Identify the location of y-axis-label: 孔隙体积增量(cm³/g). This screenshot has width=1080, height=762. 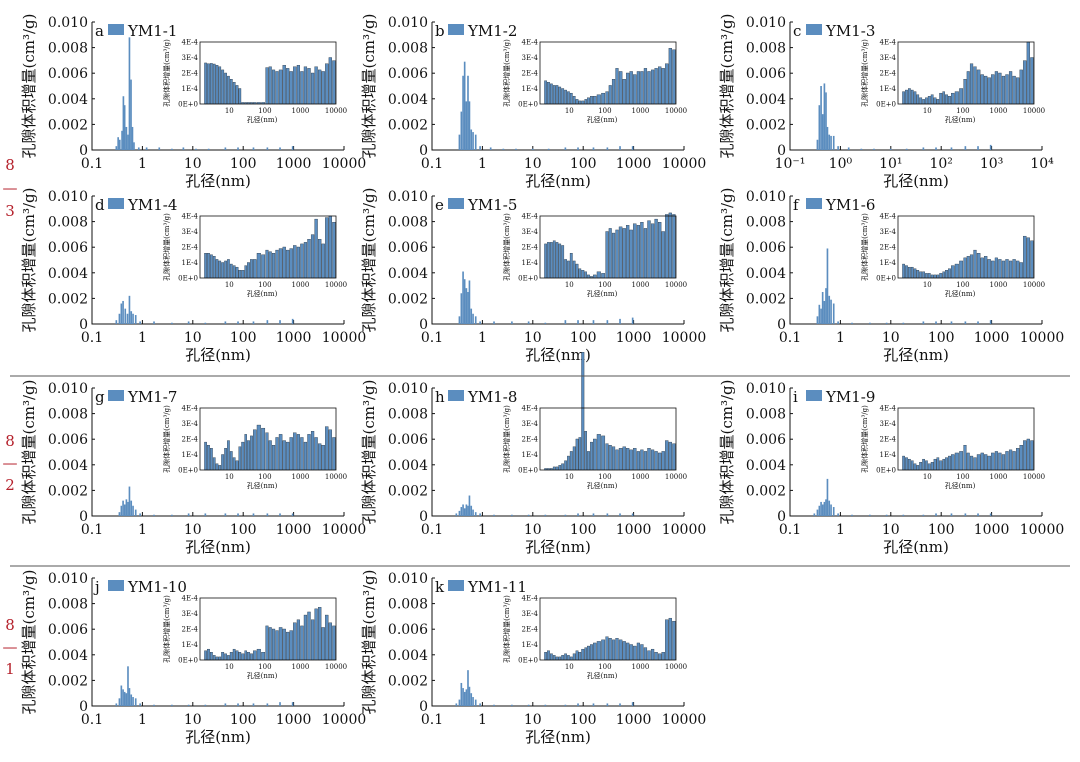
(29, 642).